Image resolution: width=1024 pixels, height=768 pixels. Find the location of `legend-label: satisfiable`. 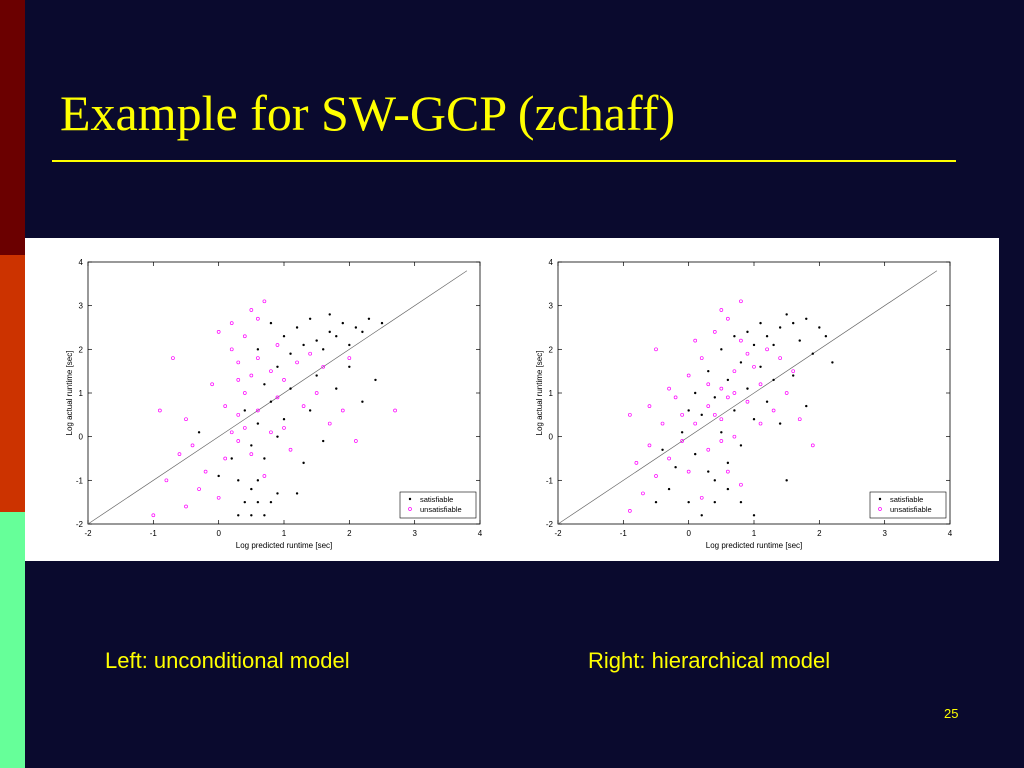

legend-label: satisfiable is located at coordinates (906, 499).